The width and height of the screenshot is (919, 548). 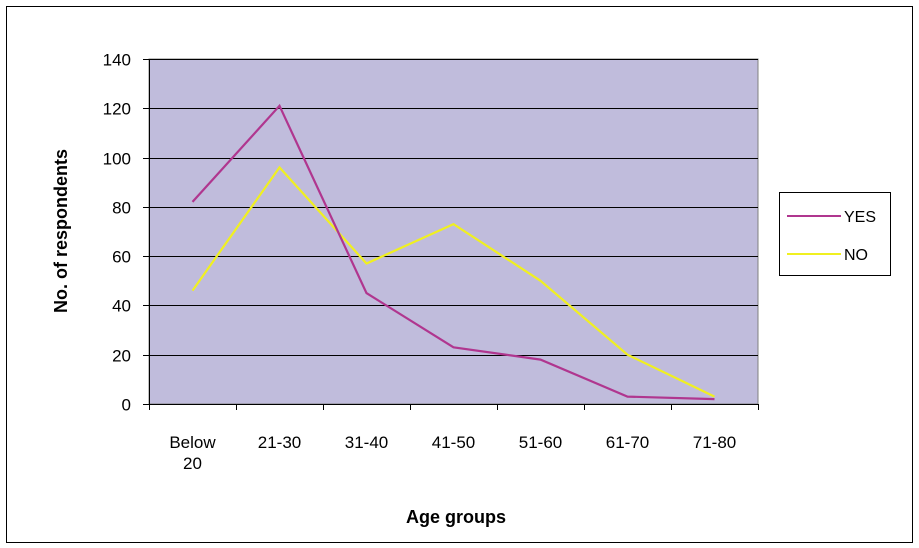 What do you see at coordinates (126, 405) in the screenshot?
I see `y-tick-label: 0` at bounding box center [126, 405].